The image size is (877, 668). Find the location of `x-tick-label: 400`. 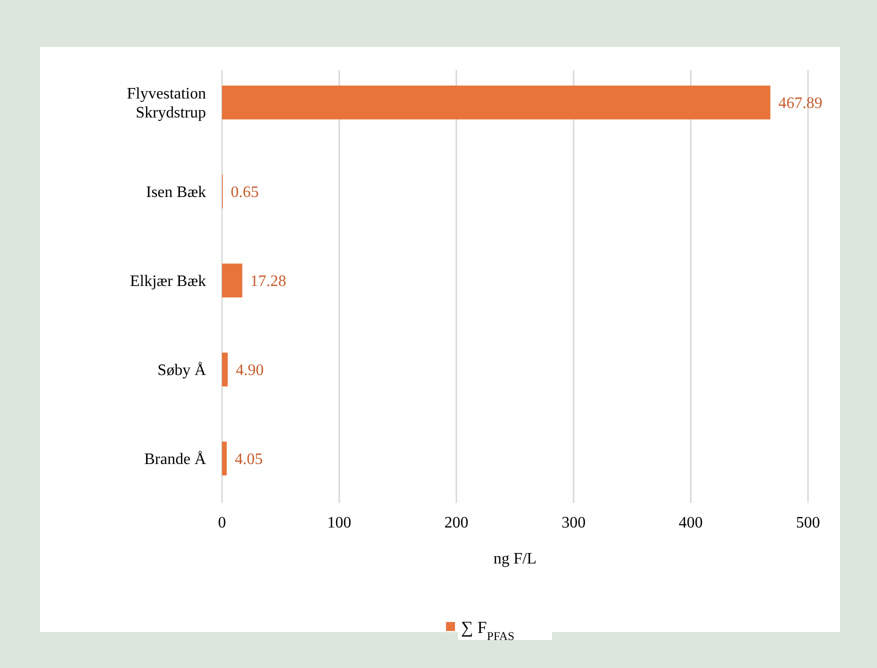

x-tick-label: 400 is located at coordinates (690, 523).